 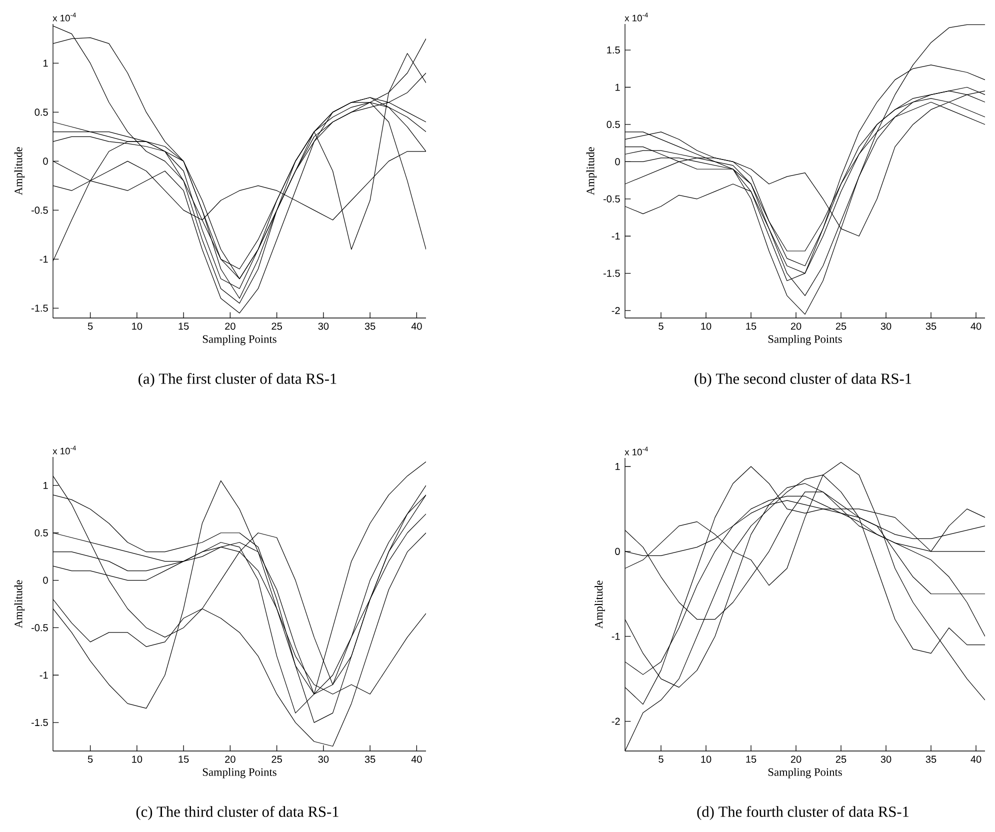 I want to click on y-tick-label: 1.5, so click(x=613, y=50).